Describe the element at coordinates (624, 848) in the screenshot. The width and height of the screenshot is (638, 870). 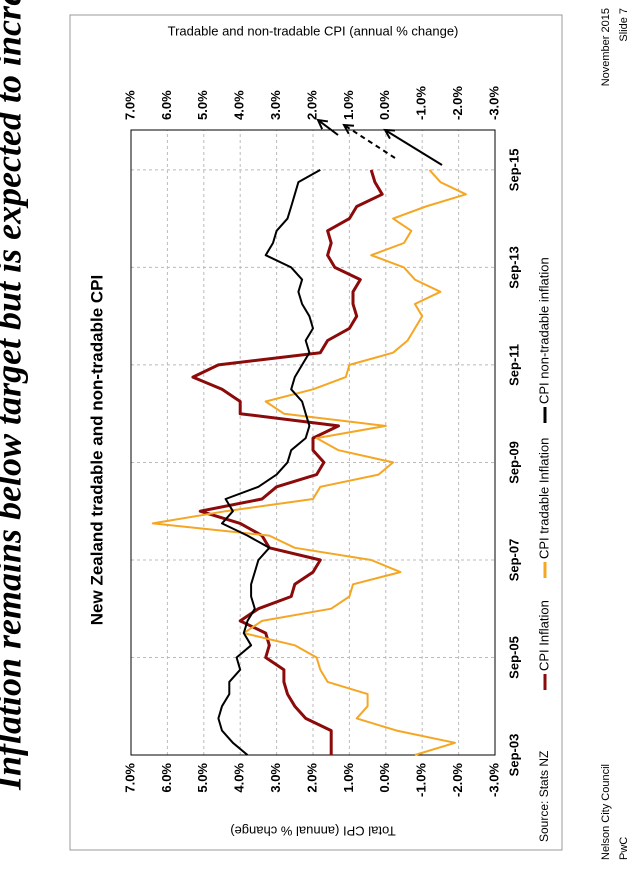
I see `footer-left: PwC` at that location.